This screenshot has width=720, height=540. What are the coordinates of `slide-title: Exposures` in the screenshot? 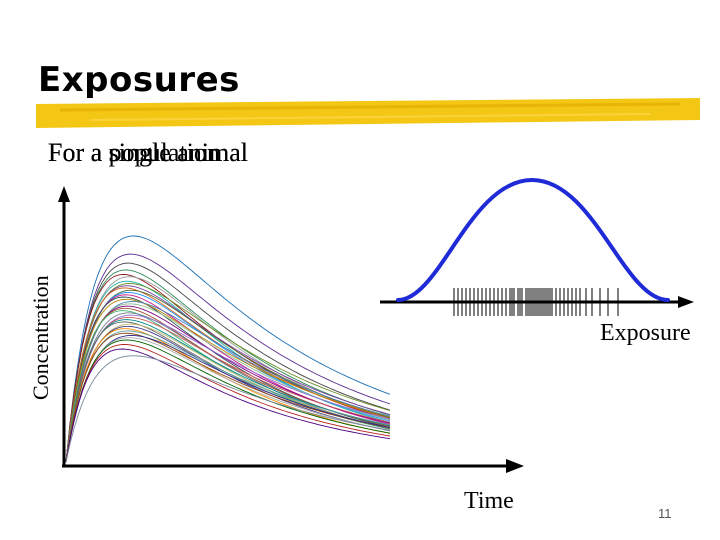 It's located at (139, 80).